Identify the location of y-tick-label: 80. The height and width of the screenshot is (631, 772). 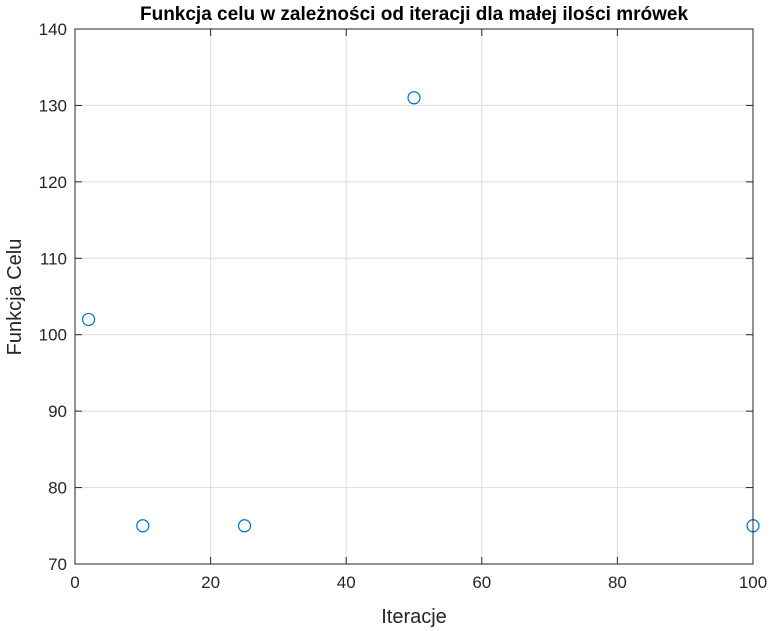
(57, 488).